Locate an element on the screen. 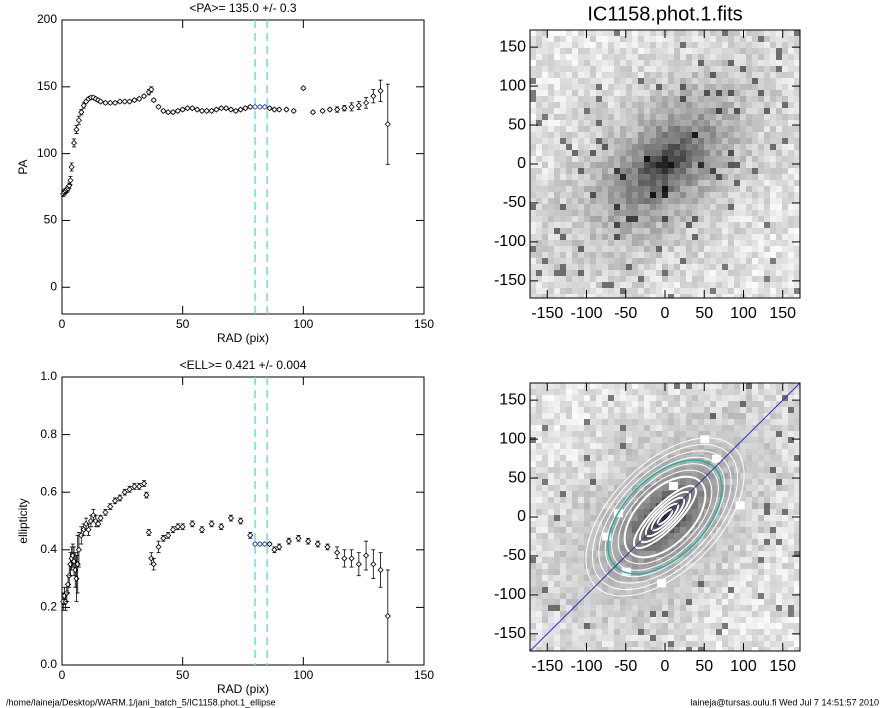 The width and height of the screenshot is (885, 708). masked-region is located at coordinates (717, 458).